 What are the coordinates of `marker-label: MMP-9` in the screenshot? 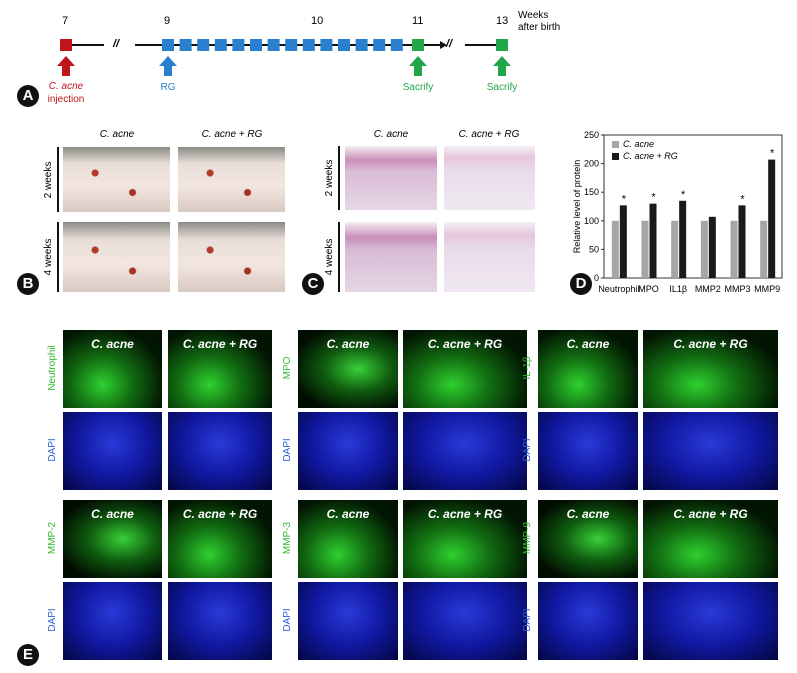 It's located at (527, 538).